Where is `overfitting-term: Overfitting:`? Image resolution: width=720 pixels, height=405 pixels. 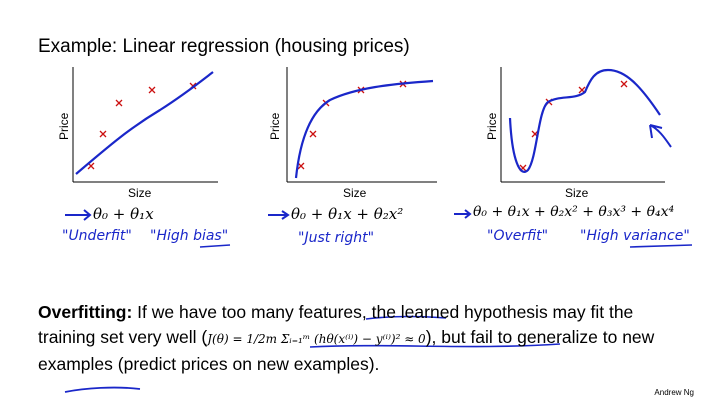
overfitting-term: Overfitting: is located at coordinates (85, 312).